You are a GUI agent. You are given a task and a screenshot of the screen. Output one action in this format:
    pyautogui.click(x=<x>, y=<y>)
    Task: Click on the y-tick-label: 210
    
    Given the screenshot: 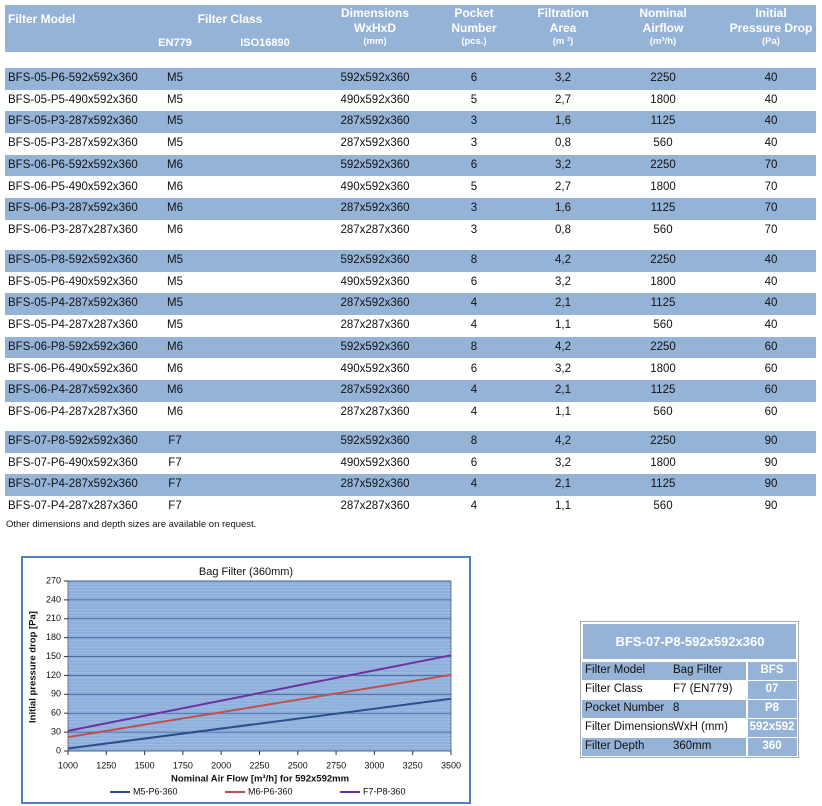 What is the action you would take?
    pyautogui.click(x=53, y=618)
    